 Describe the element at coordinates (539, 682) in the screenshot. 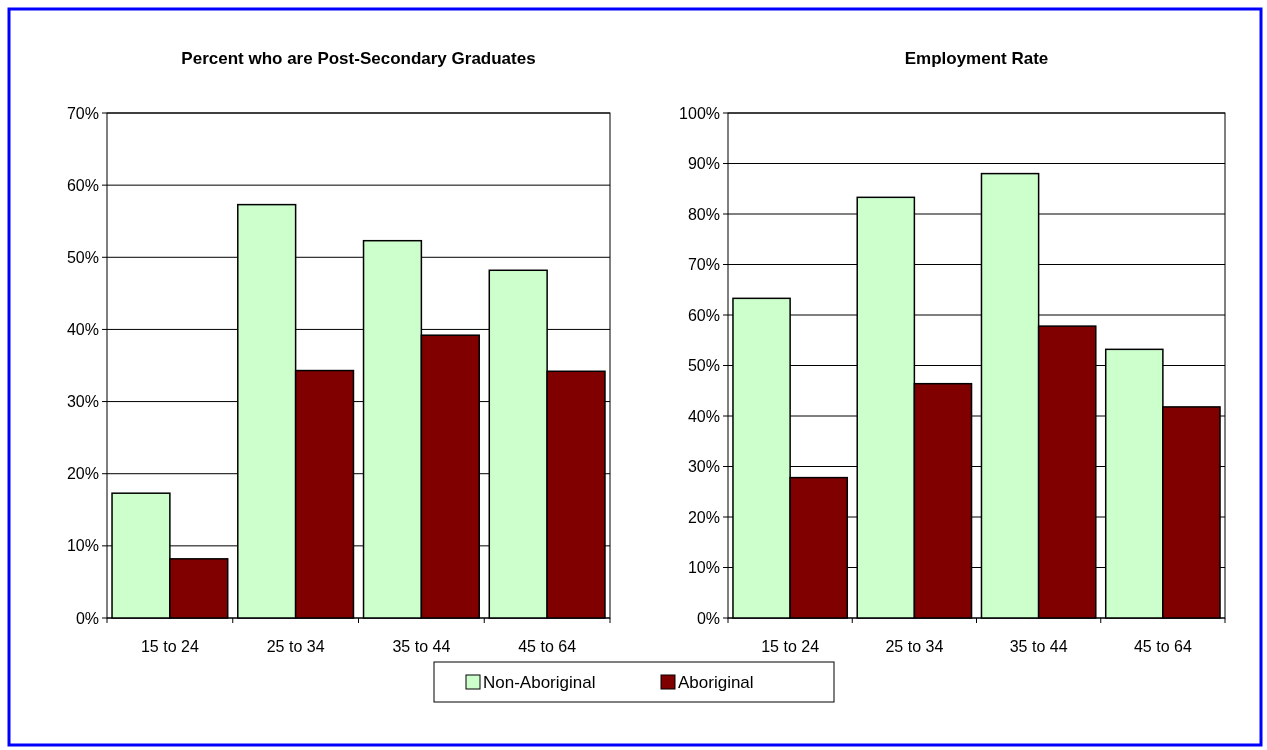

I see `legend-label: Non-Aboriginal` at that location.